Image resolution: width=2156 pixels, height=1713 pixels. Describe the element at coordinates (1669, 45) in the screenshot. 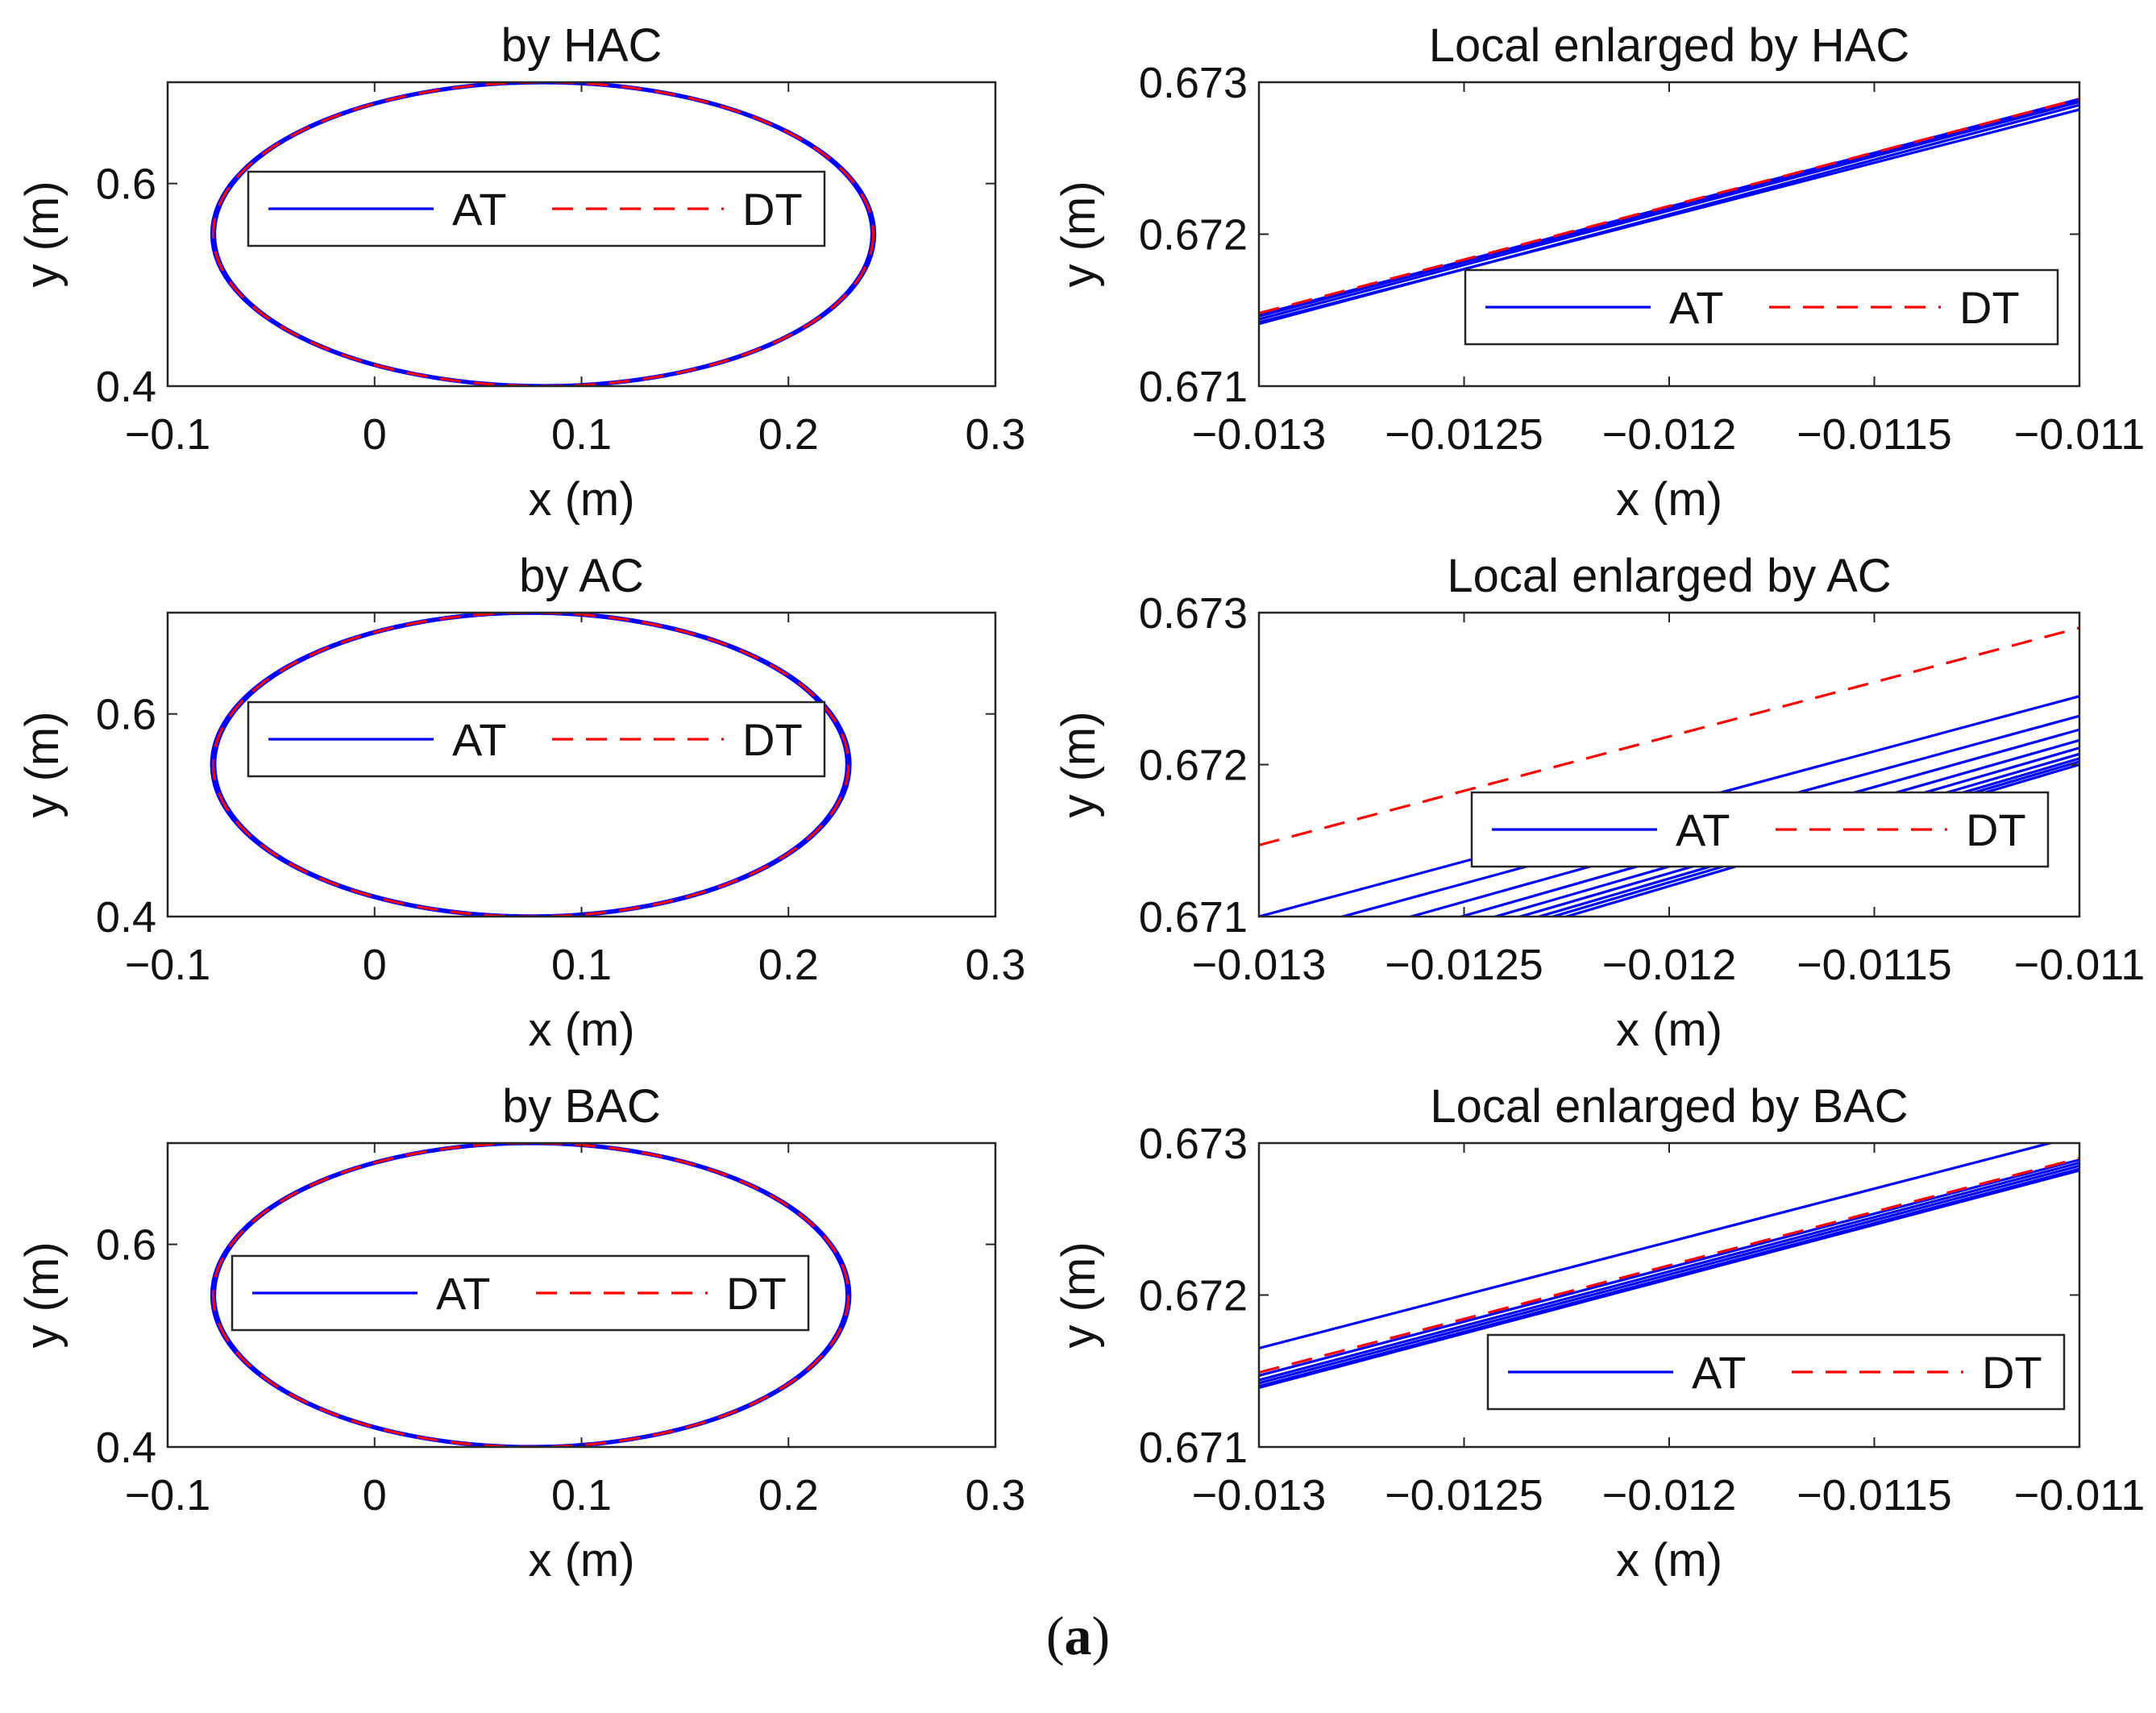

I see `chart-title: Local enlarged by HAC` at that location.